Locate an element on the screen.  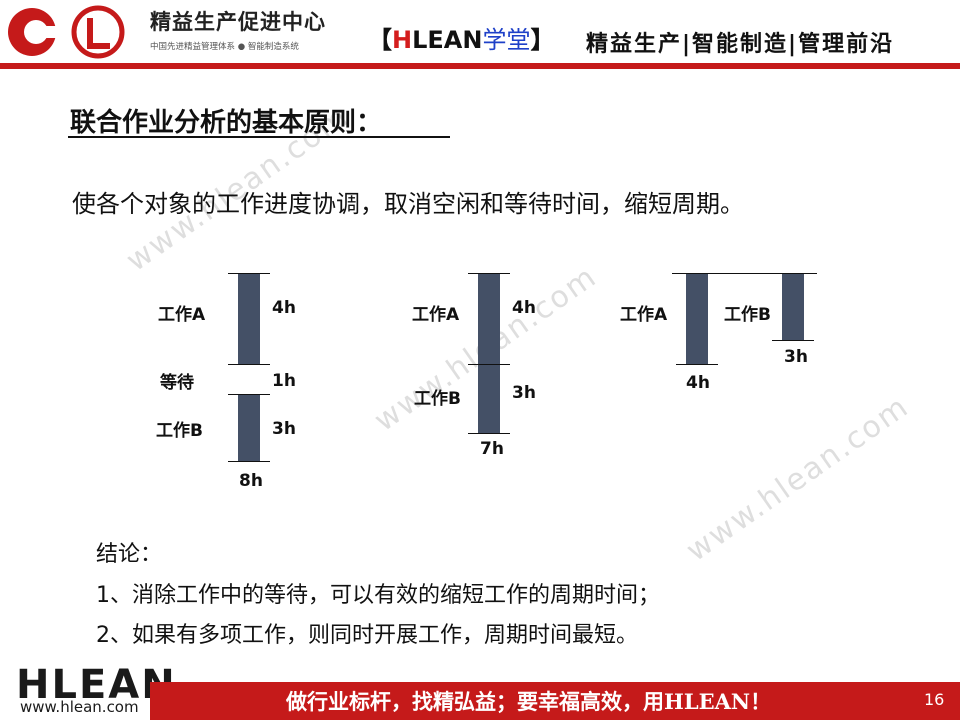
d1-wait-label: 等待 is located at coordinates (177, 383).